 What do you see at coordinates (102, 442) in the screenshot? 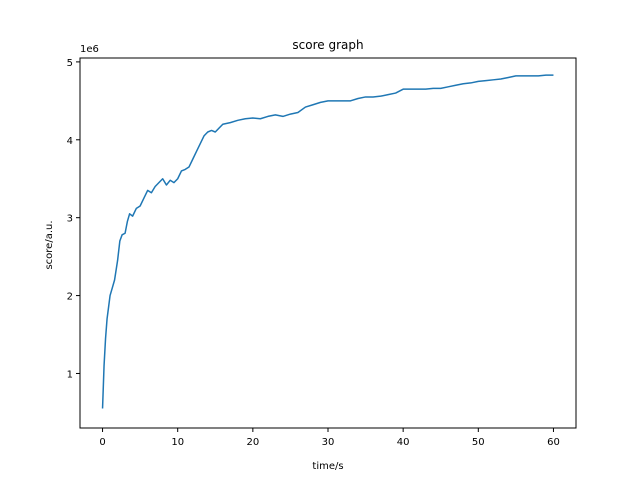
I see `x-tick-label: 0` at bounding box center [102, 442].